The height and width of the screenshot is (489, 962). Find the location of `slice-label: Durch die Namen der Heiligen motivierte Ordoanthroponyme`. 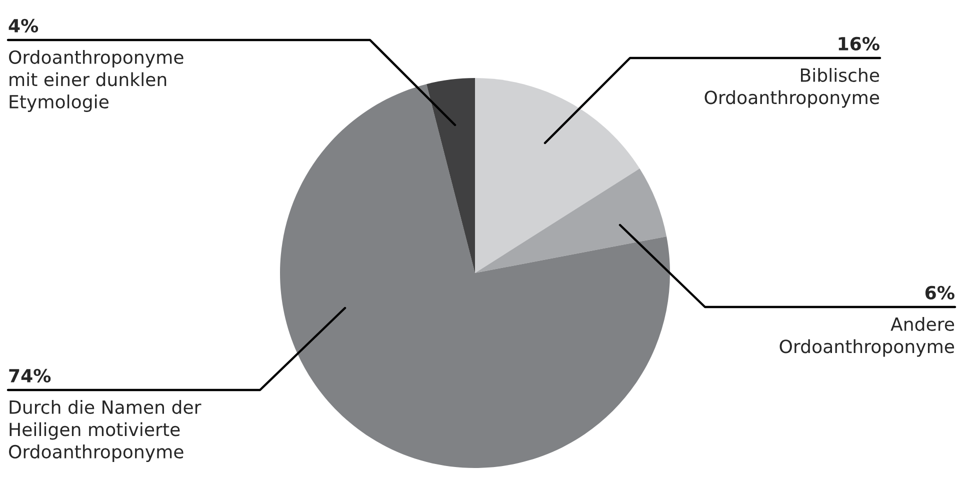

slice-label: Durch die Namen der Heiligen motivierte Ordoanthroponyme is located at coordinates (105, 431).